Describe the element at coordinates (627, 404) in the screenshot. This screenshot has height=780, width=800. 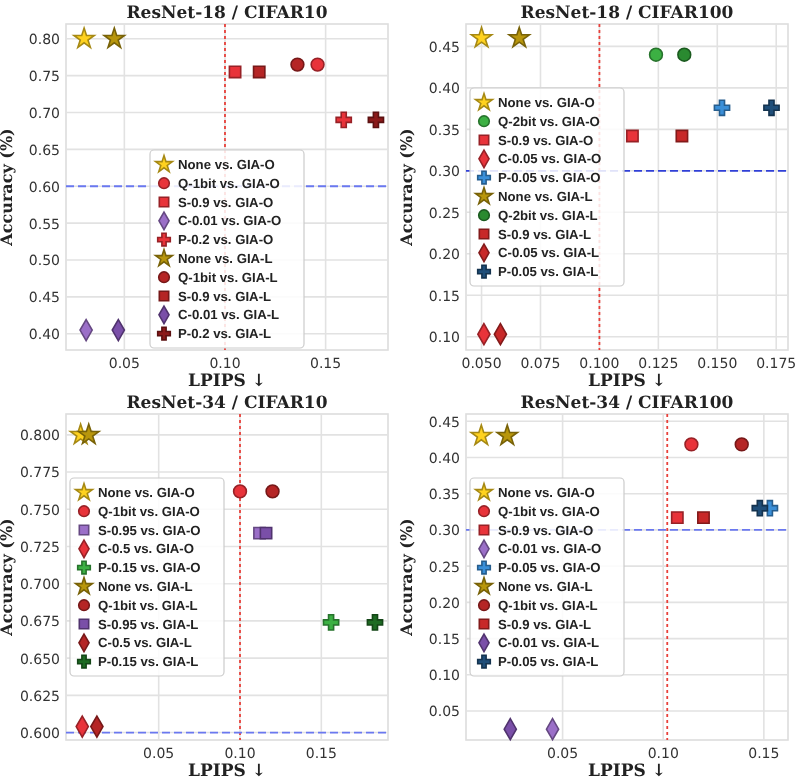
I see `chart-title: ResNet-34 / CIFAR100` at that location.